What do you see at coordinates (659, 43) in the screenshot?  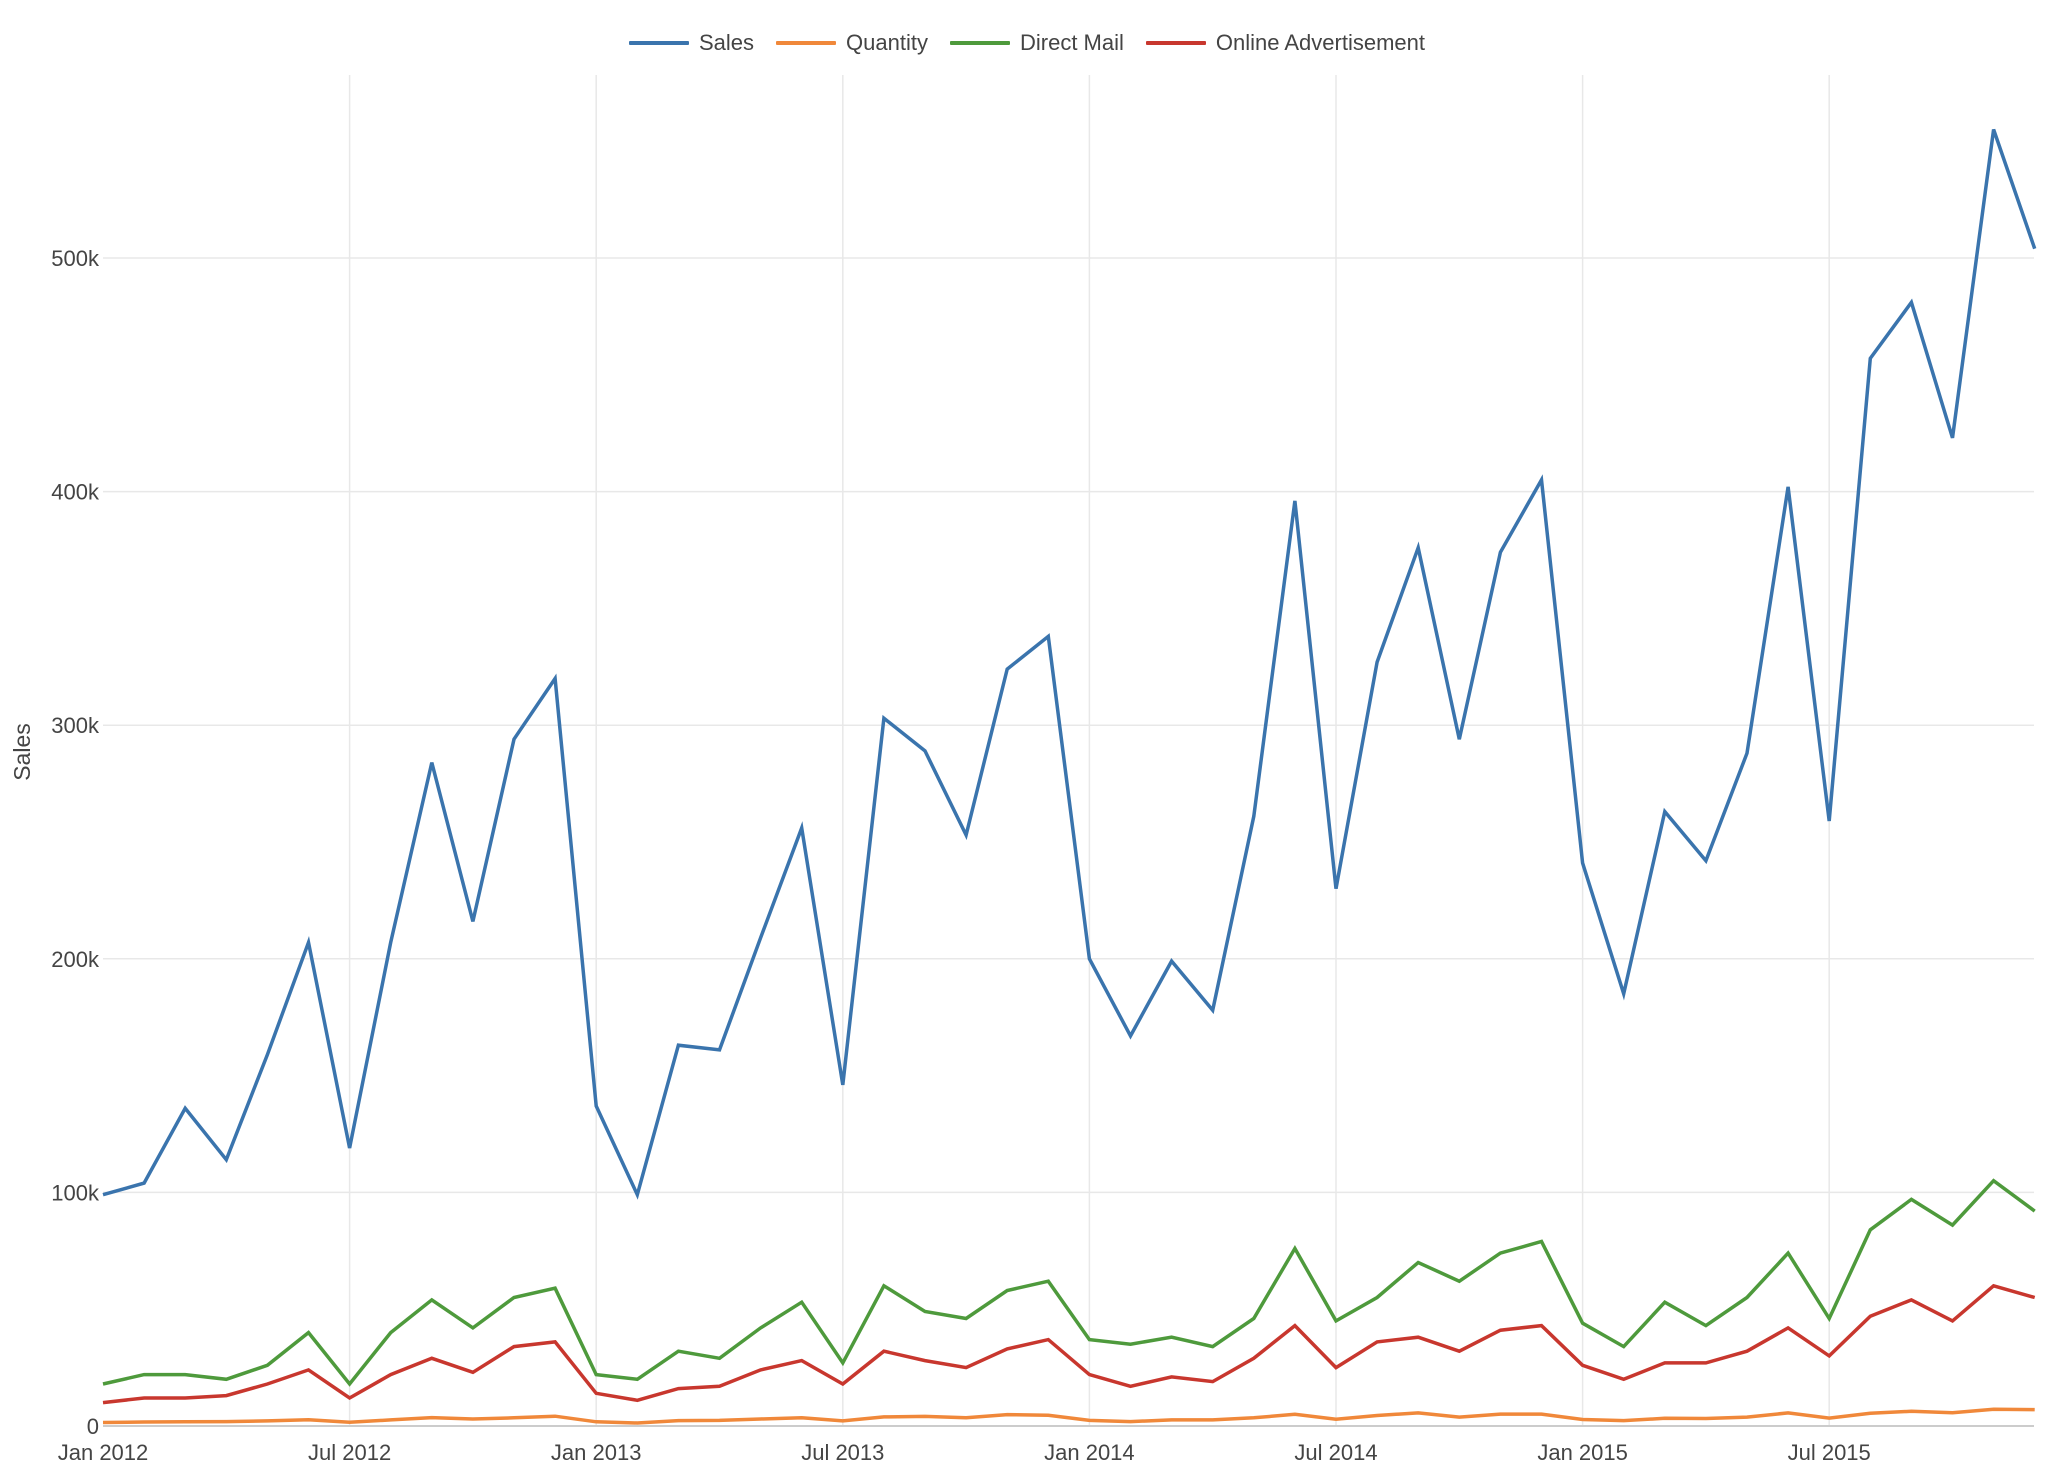 I see `sales-line-swatch-icon` at bounding box center [659, 43].